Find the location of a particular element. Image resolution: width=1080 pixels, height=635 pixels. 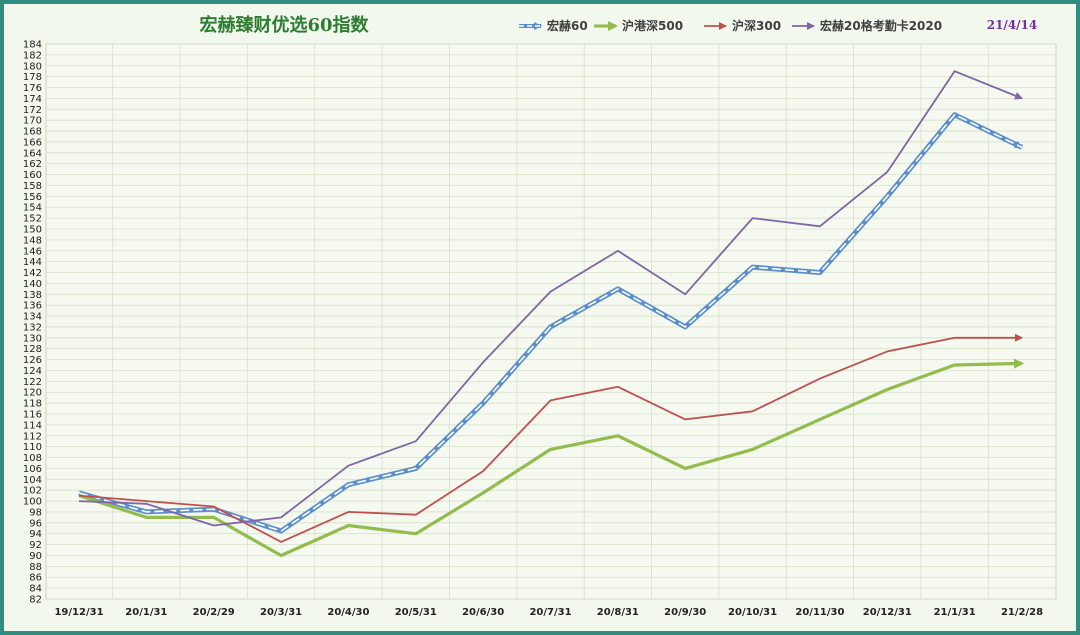

x-tick-label: 20/12/31 is located at coordinates (887, 612).